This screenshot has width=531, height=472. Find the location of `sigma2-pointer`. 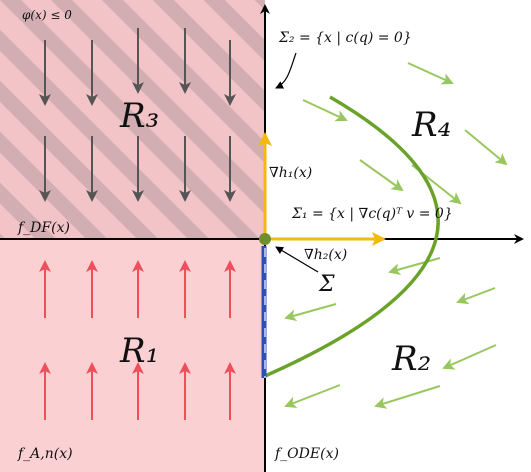

sigma2-pointer is located at coordinates (286, 70).